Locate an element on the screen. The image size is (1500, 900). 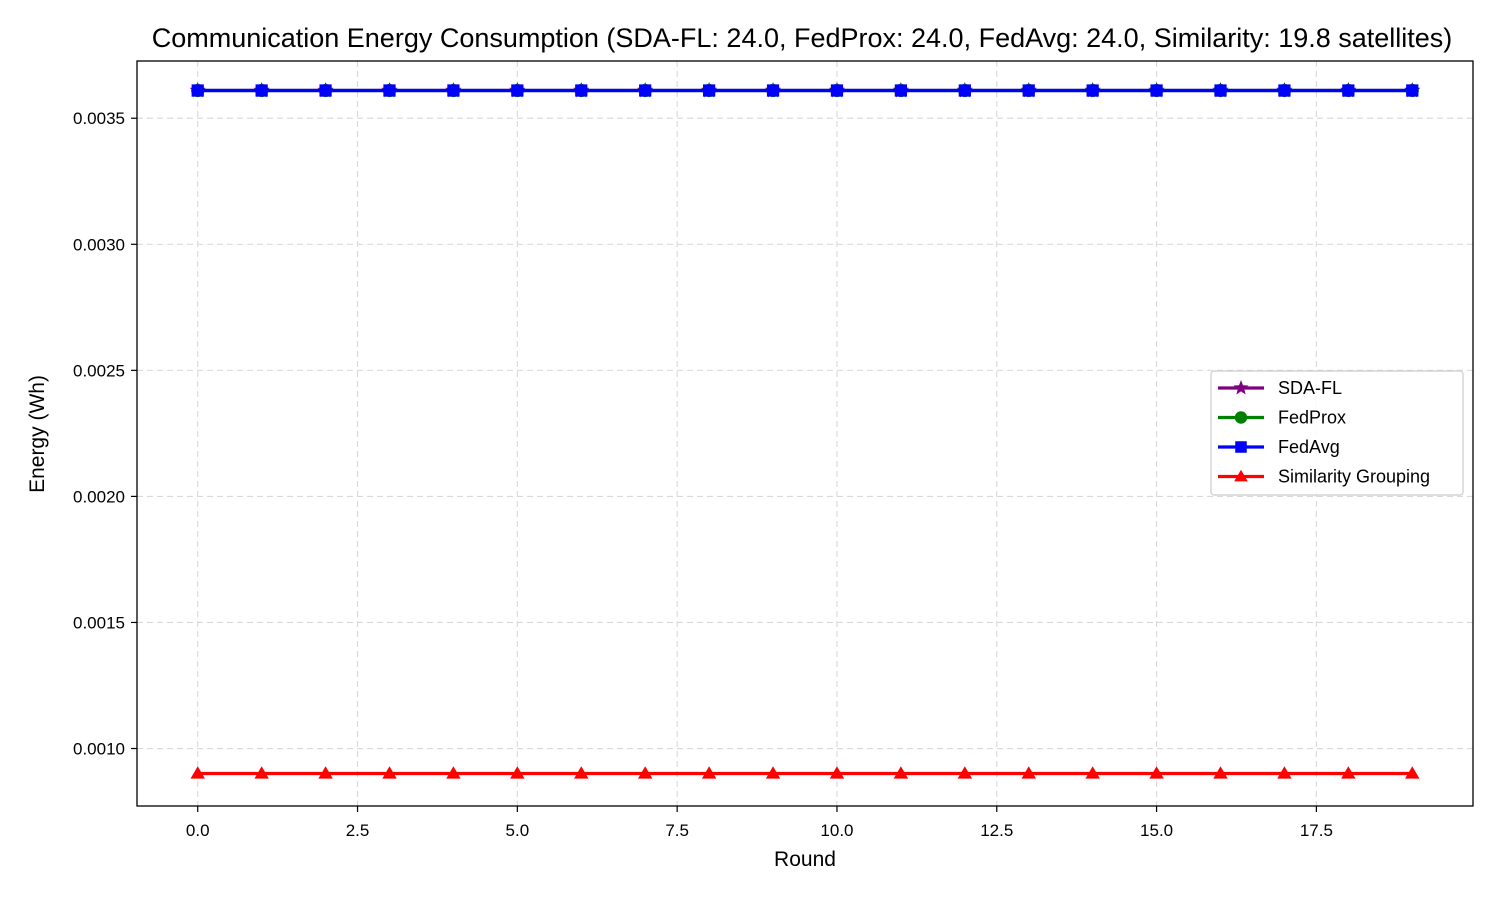
legend-box is located at coordinates (1337, 433).